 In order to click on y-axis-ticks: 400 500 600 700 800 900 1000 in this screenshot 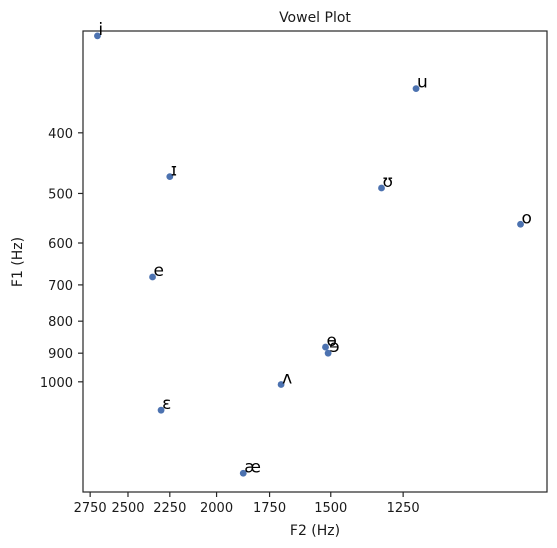, I will do `click(61, 259)`.